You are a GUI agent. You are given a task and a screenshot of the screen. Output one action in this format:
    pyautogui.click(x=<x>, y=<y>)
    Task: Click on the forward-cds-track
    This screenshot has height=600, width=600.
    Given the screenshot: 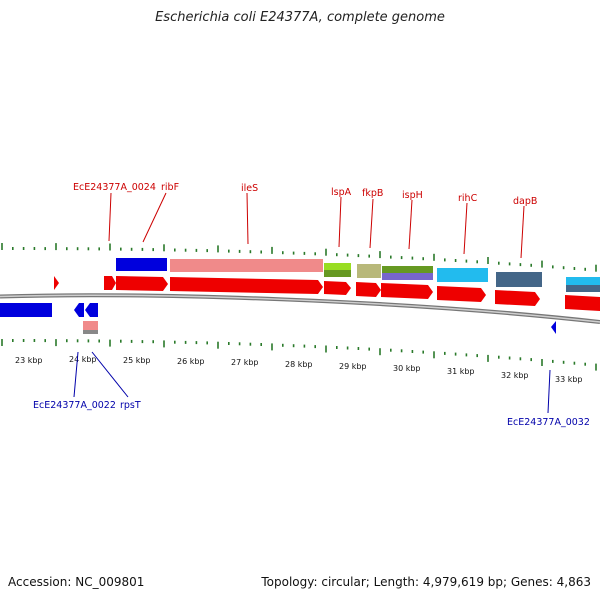 What is the action you would take?
    pyautogui.click(x=327, y=293)
    